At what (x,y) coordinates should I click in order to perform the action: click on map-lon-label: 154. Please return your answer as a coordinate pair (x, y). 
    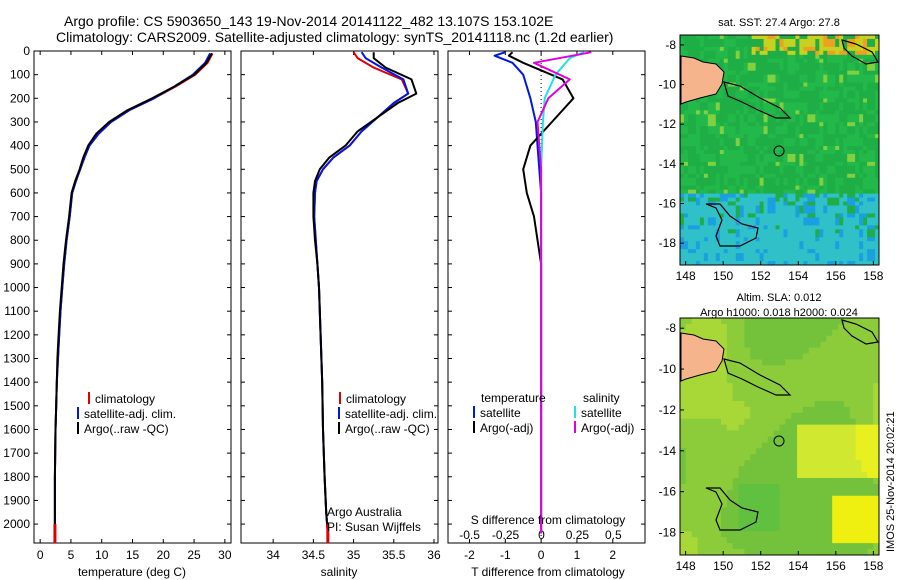
    Looking at the image, I should click on (798, 566).